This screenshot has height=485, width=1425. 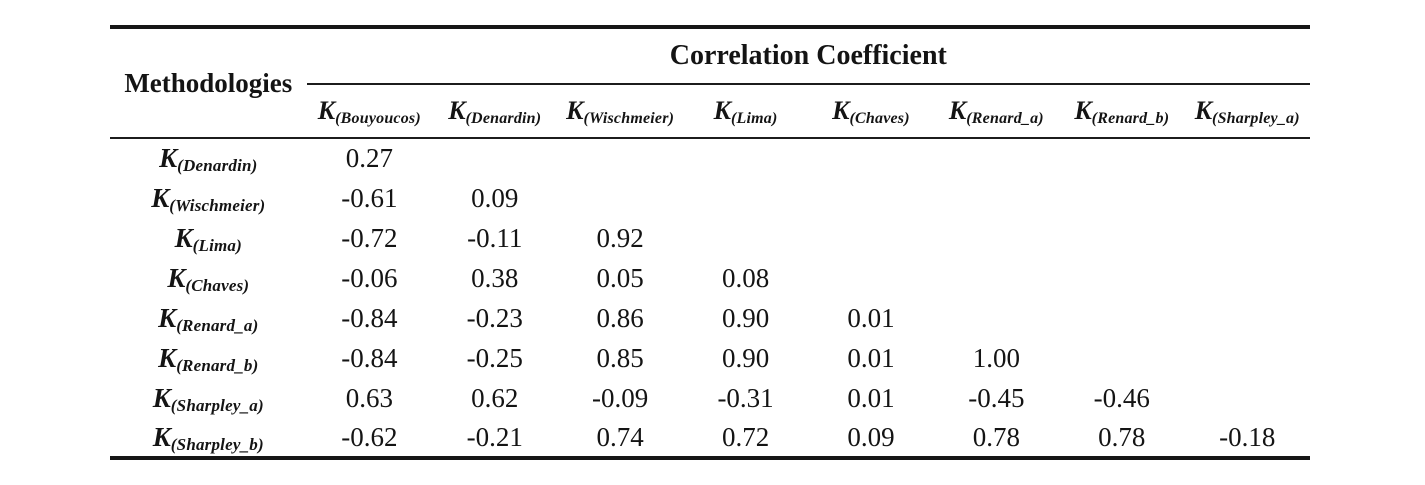 What do you see at coordinates (369, 158) in the screenshot?
I see `correlation-cell: 0.27` at bounding box center [369, 158].